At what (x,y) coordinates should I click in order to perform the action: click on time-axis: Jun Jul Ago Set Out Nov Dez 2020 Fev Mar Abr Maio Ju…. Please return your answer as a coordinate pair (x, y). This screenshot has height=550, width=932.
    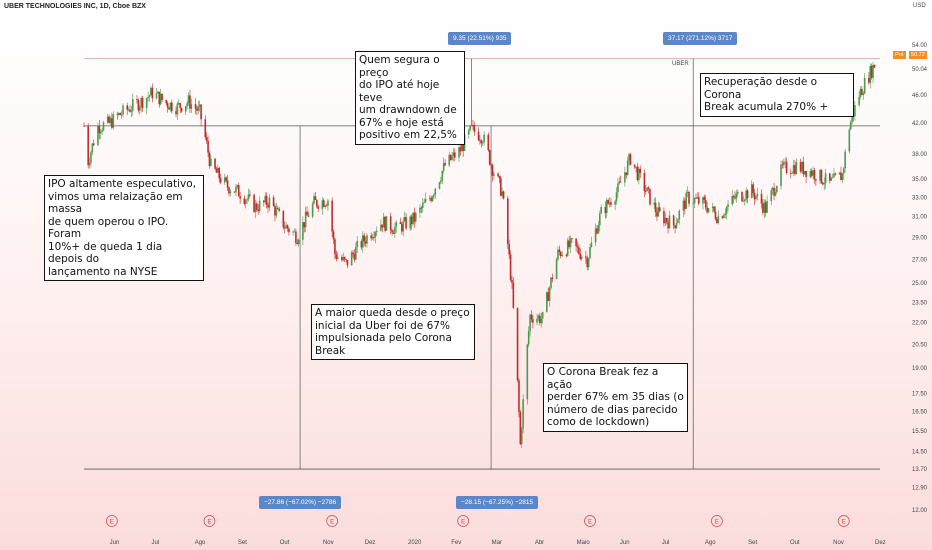
    Looking at the image, I should click on (498, 543).